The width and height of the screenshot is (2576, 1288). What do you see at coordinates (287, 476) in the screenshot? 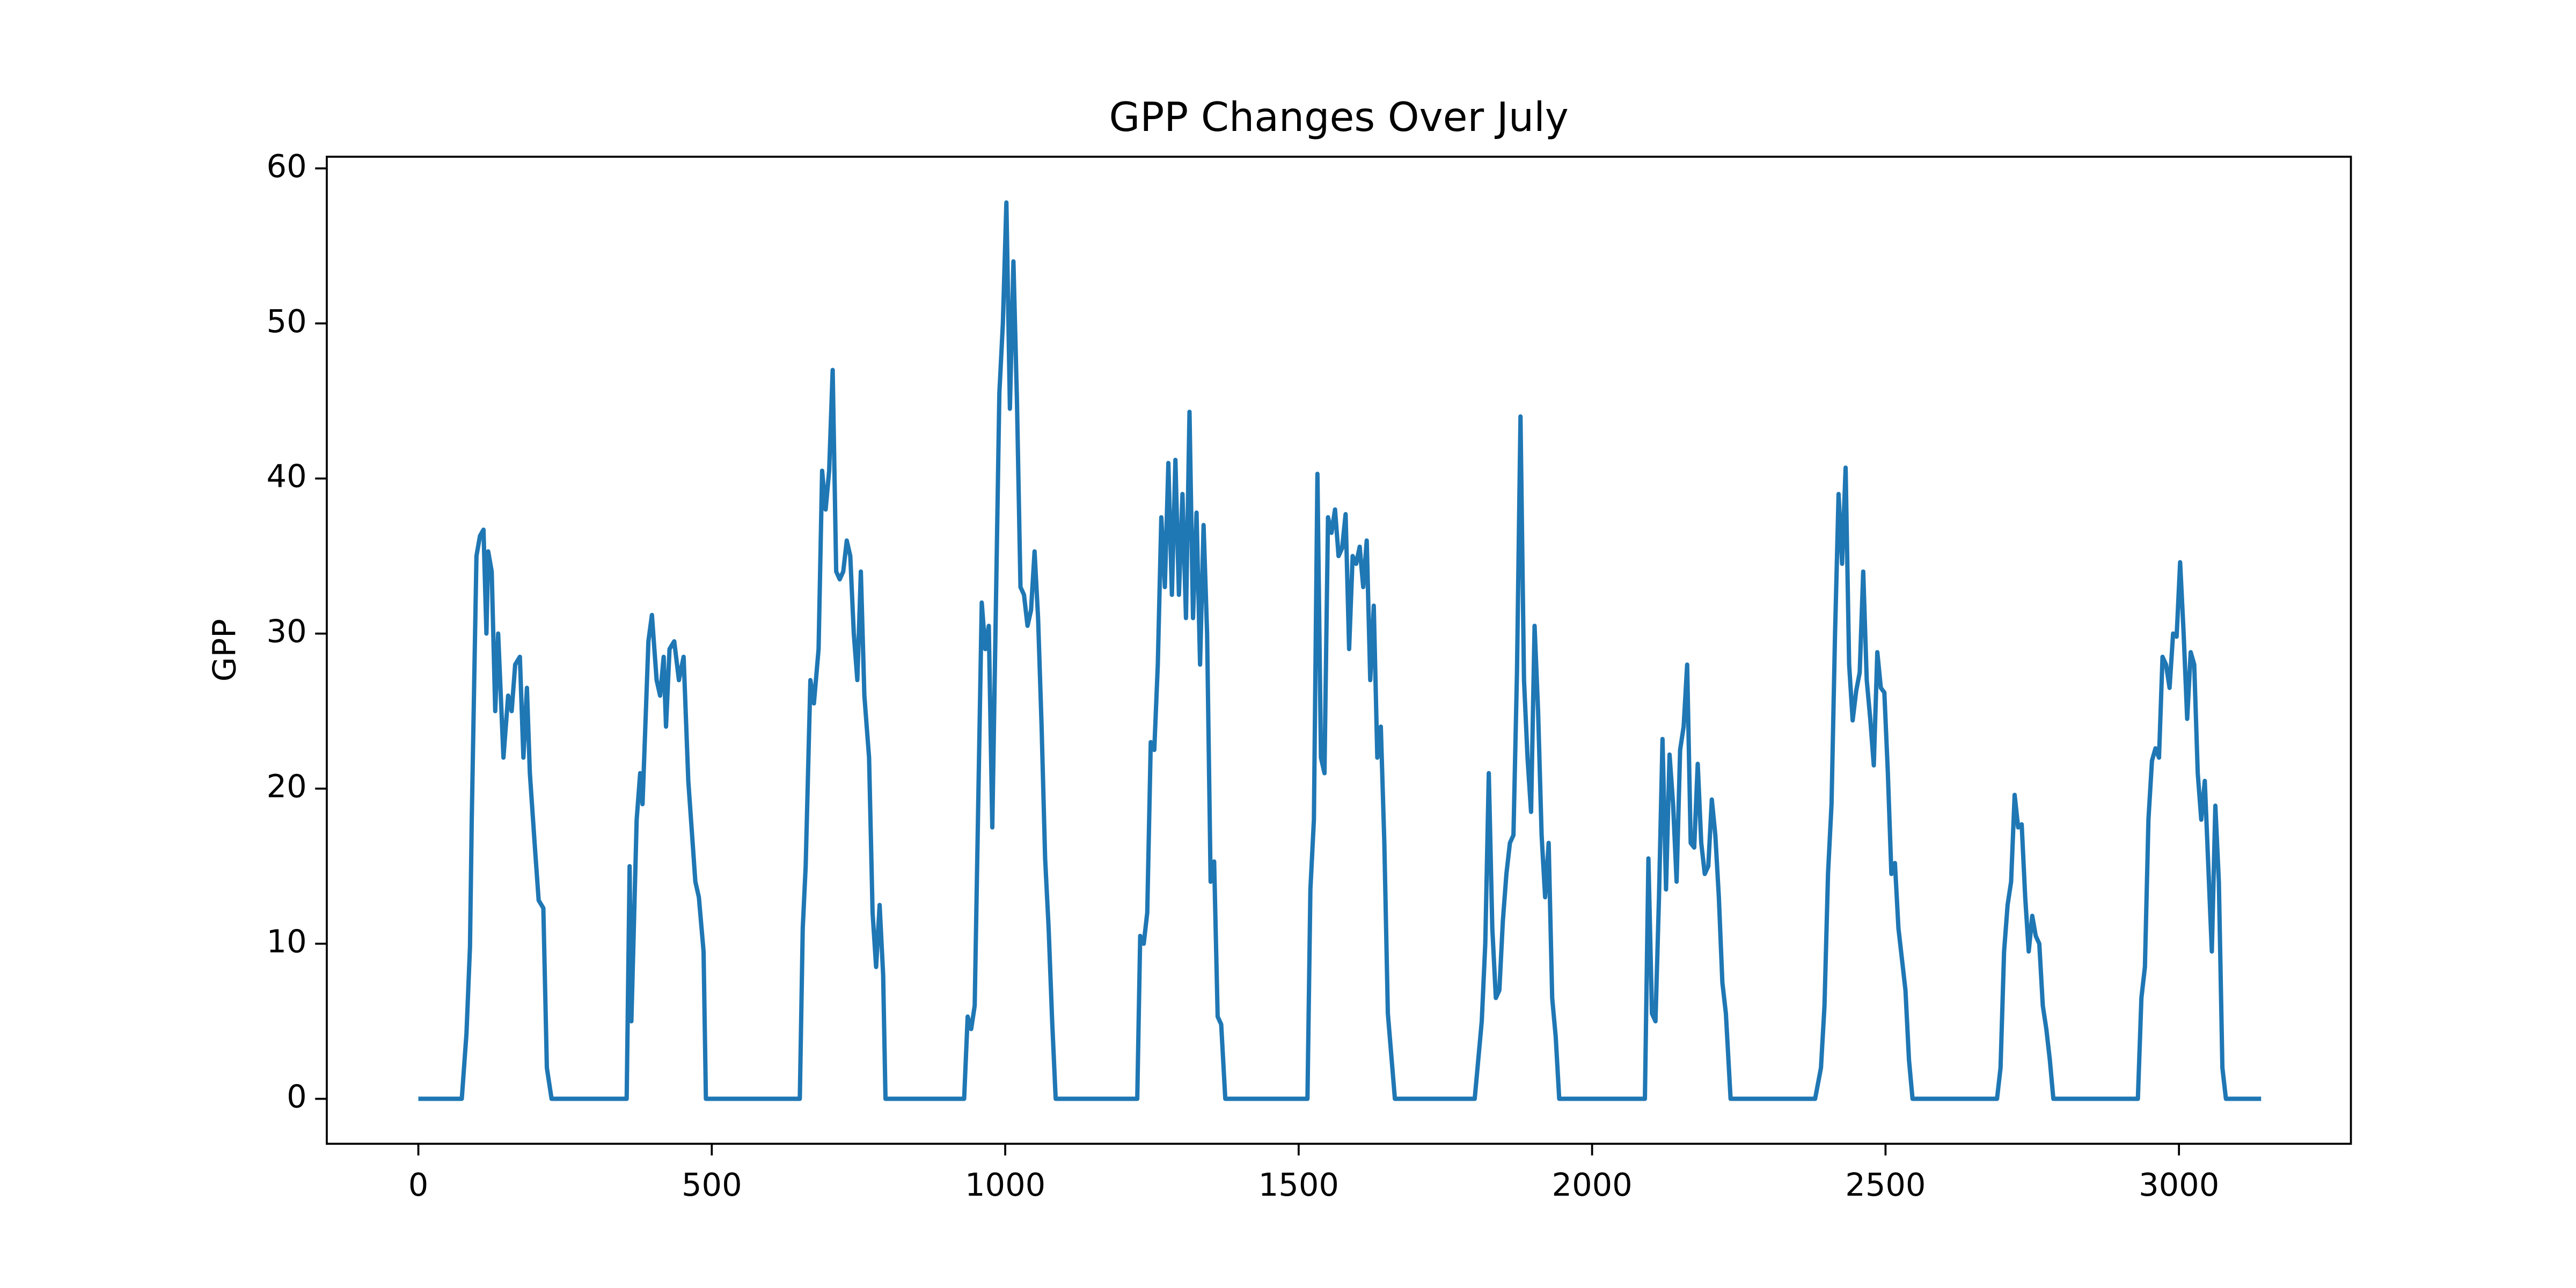
I see `y-tick-label: 40` at bounding box center [287, 476].